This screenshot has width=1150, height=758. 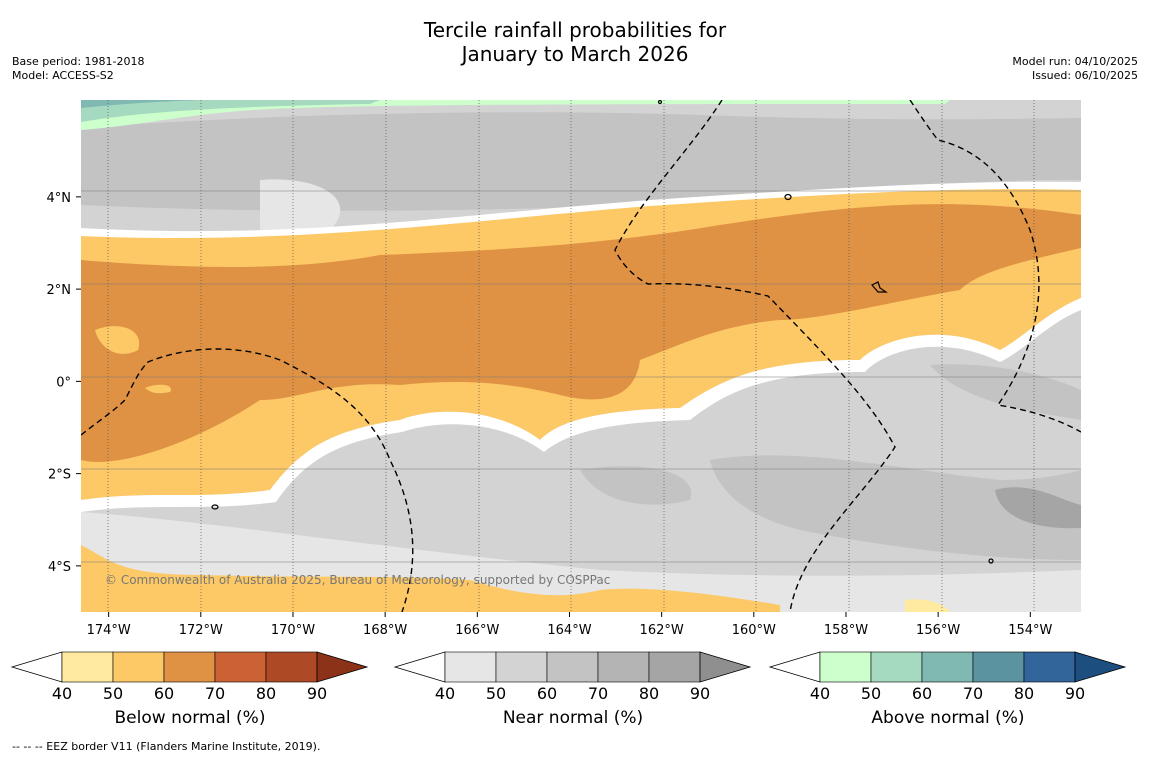 What do you see at coordinates (1030, 630) in the screenshot?
I see `x-tick-label: 154°W` at bounding box center [1030, 630].